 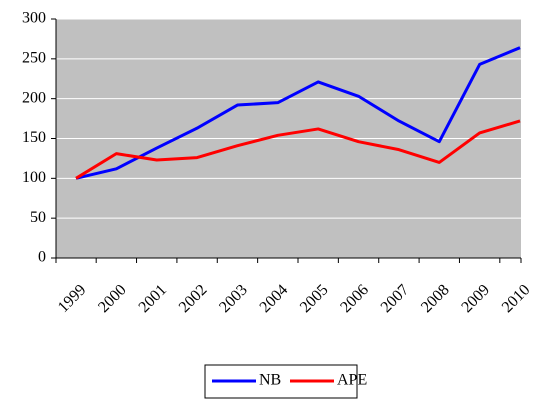 I want to click on y-tick-label: 50, so click(x=38, y=217).